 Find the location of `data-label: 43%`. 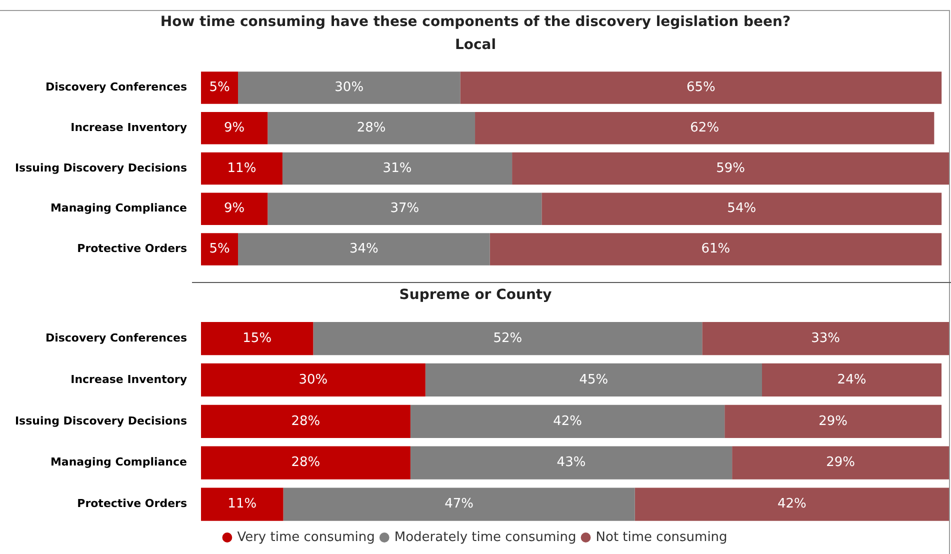

data-label: 43% is located at coordinates (571, 462).